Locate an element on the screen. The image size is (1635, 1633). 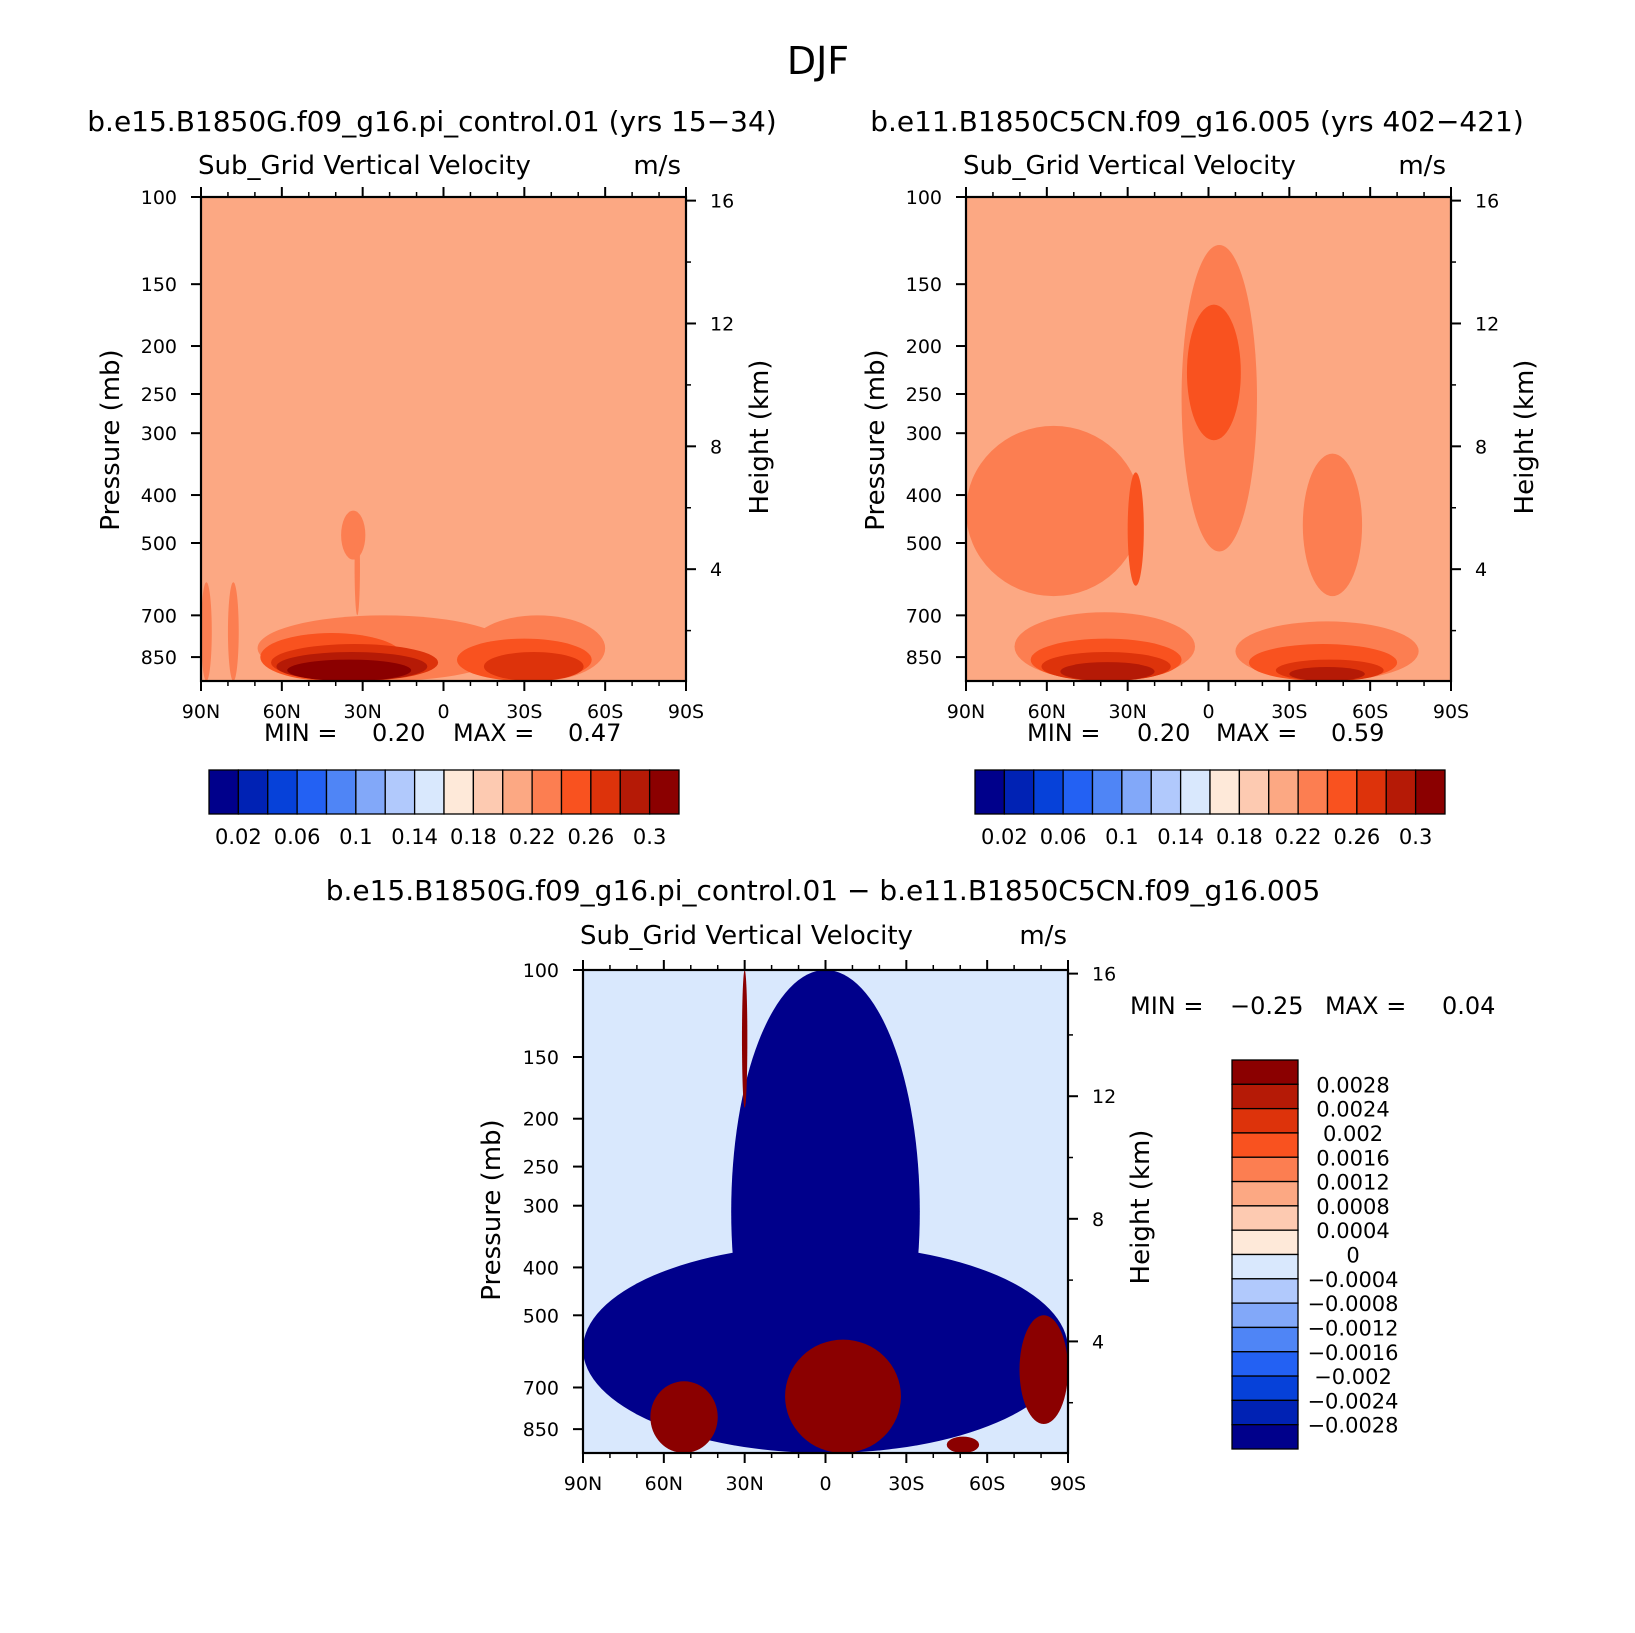
colorbar-tick-label: −0.0004 is located at coordinates (1352, 1280).